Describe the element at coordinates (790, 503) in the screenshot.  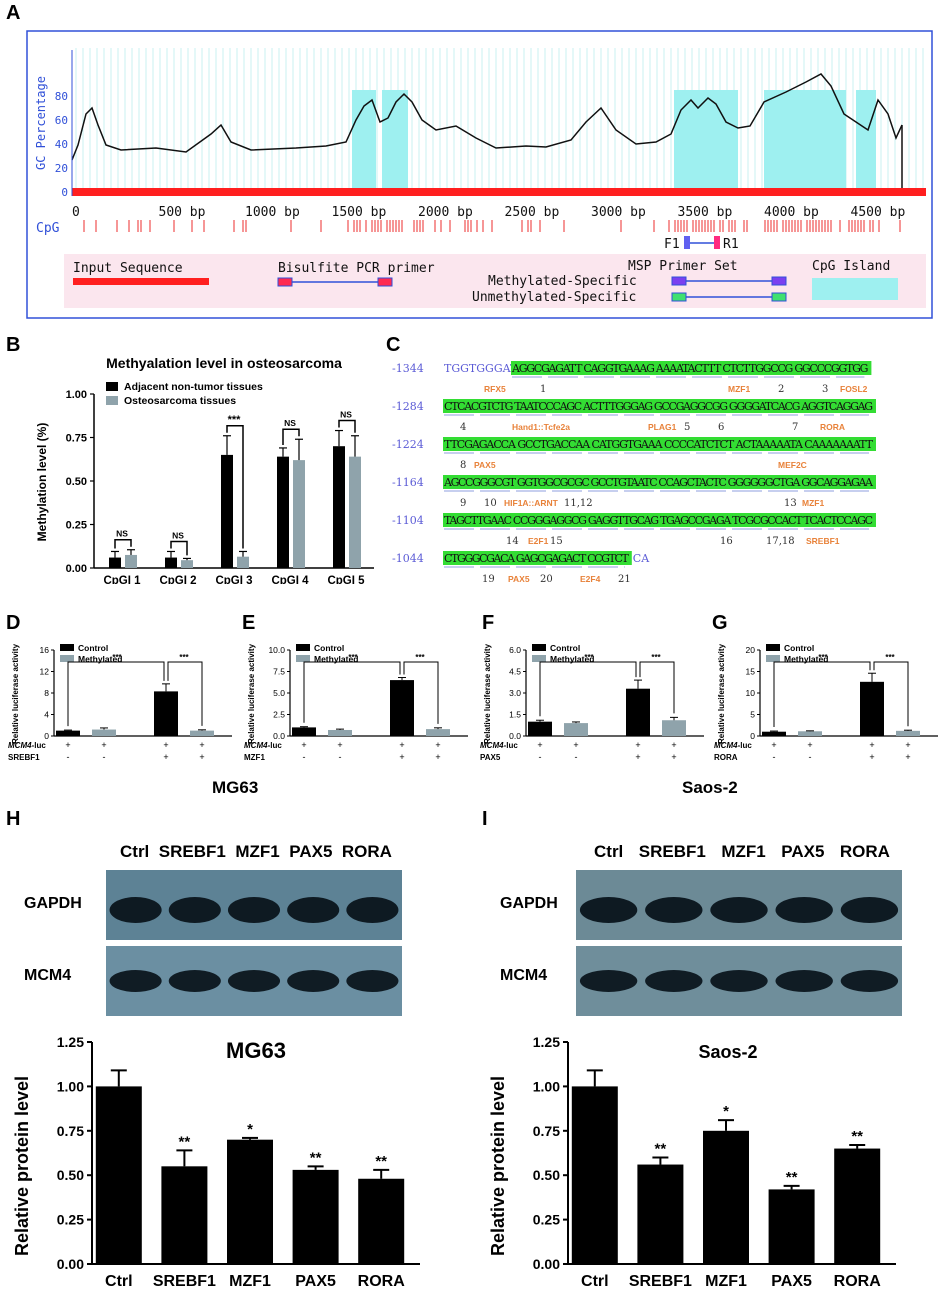
I see `binding-site-number: 13` at that location.